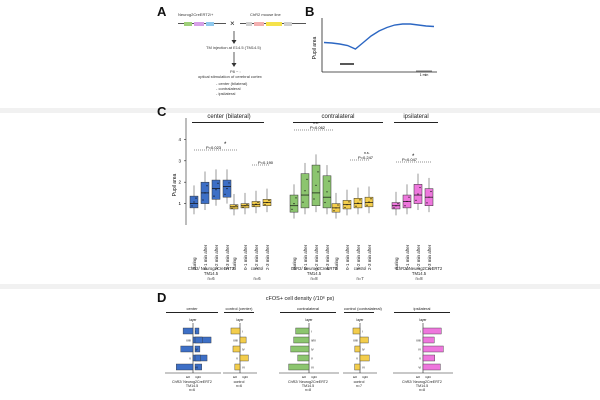  Describe the element at coordinates (179, 139) in the screenshot. I see `c-y-ticklabel: 4` at that location.